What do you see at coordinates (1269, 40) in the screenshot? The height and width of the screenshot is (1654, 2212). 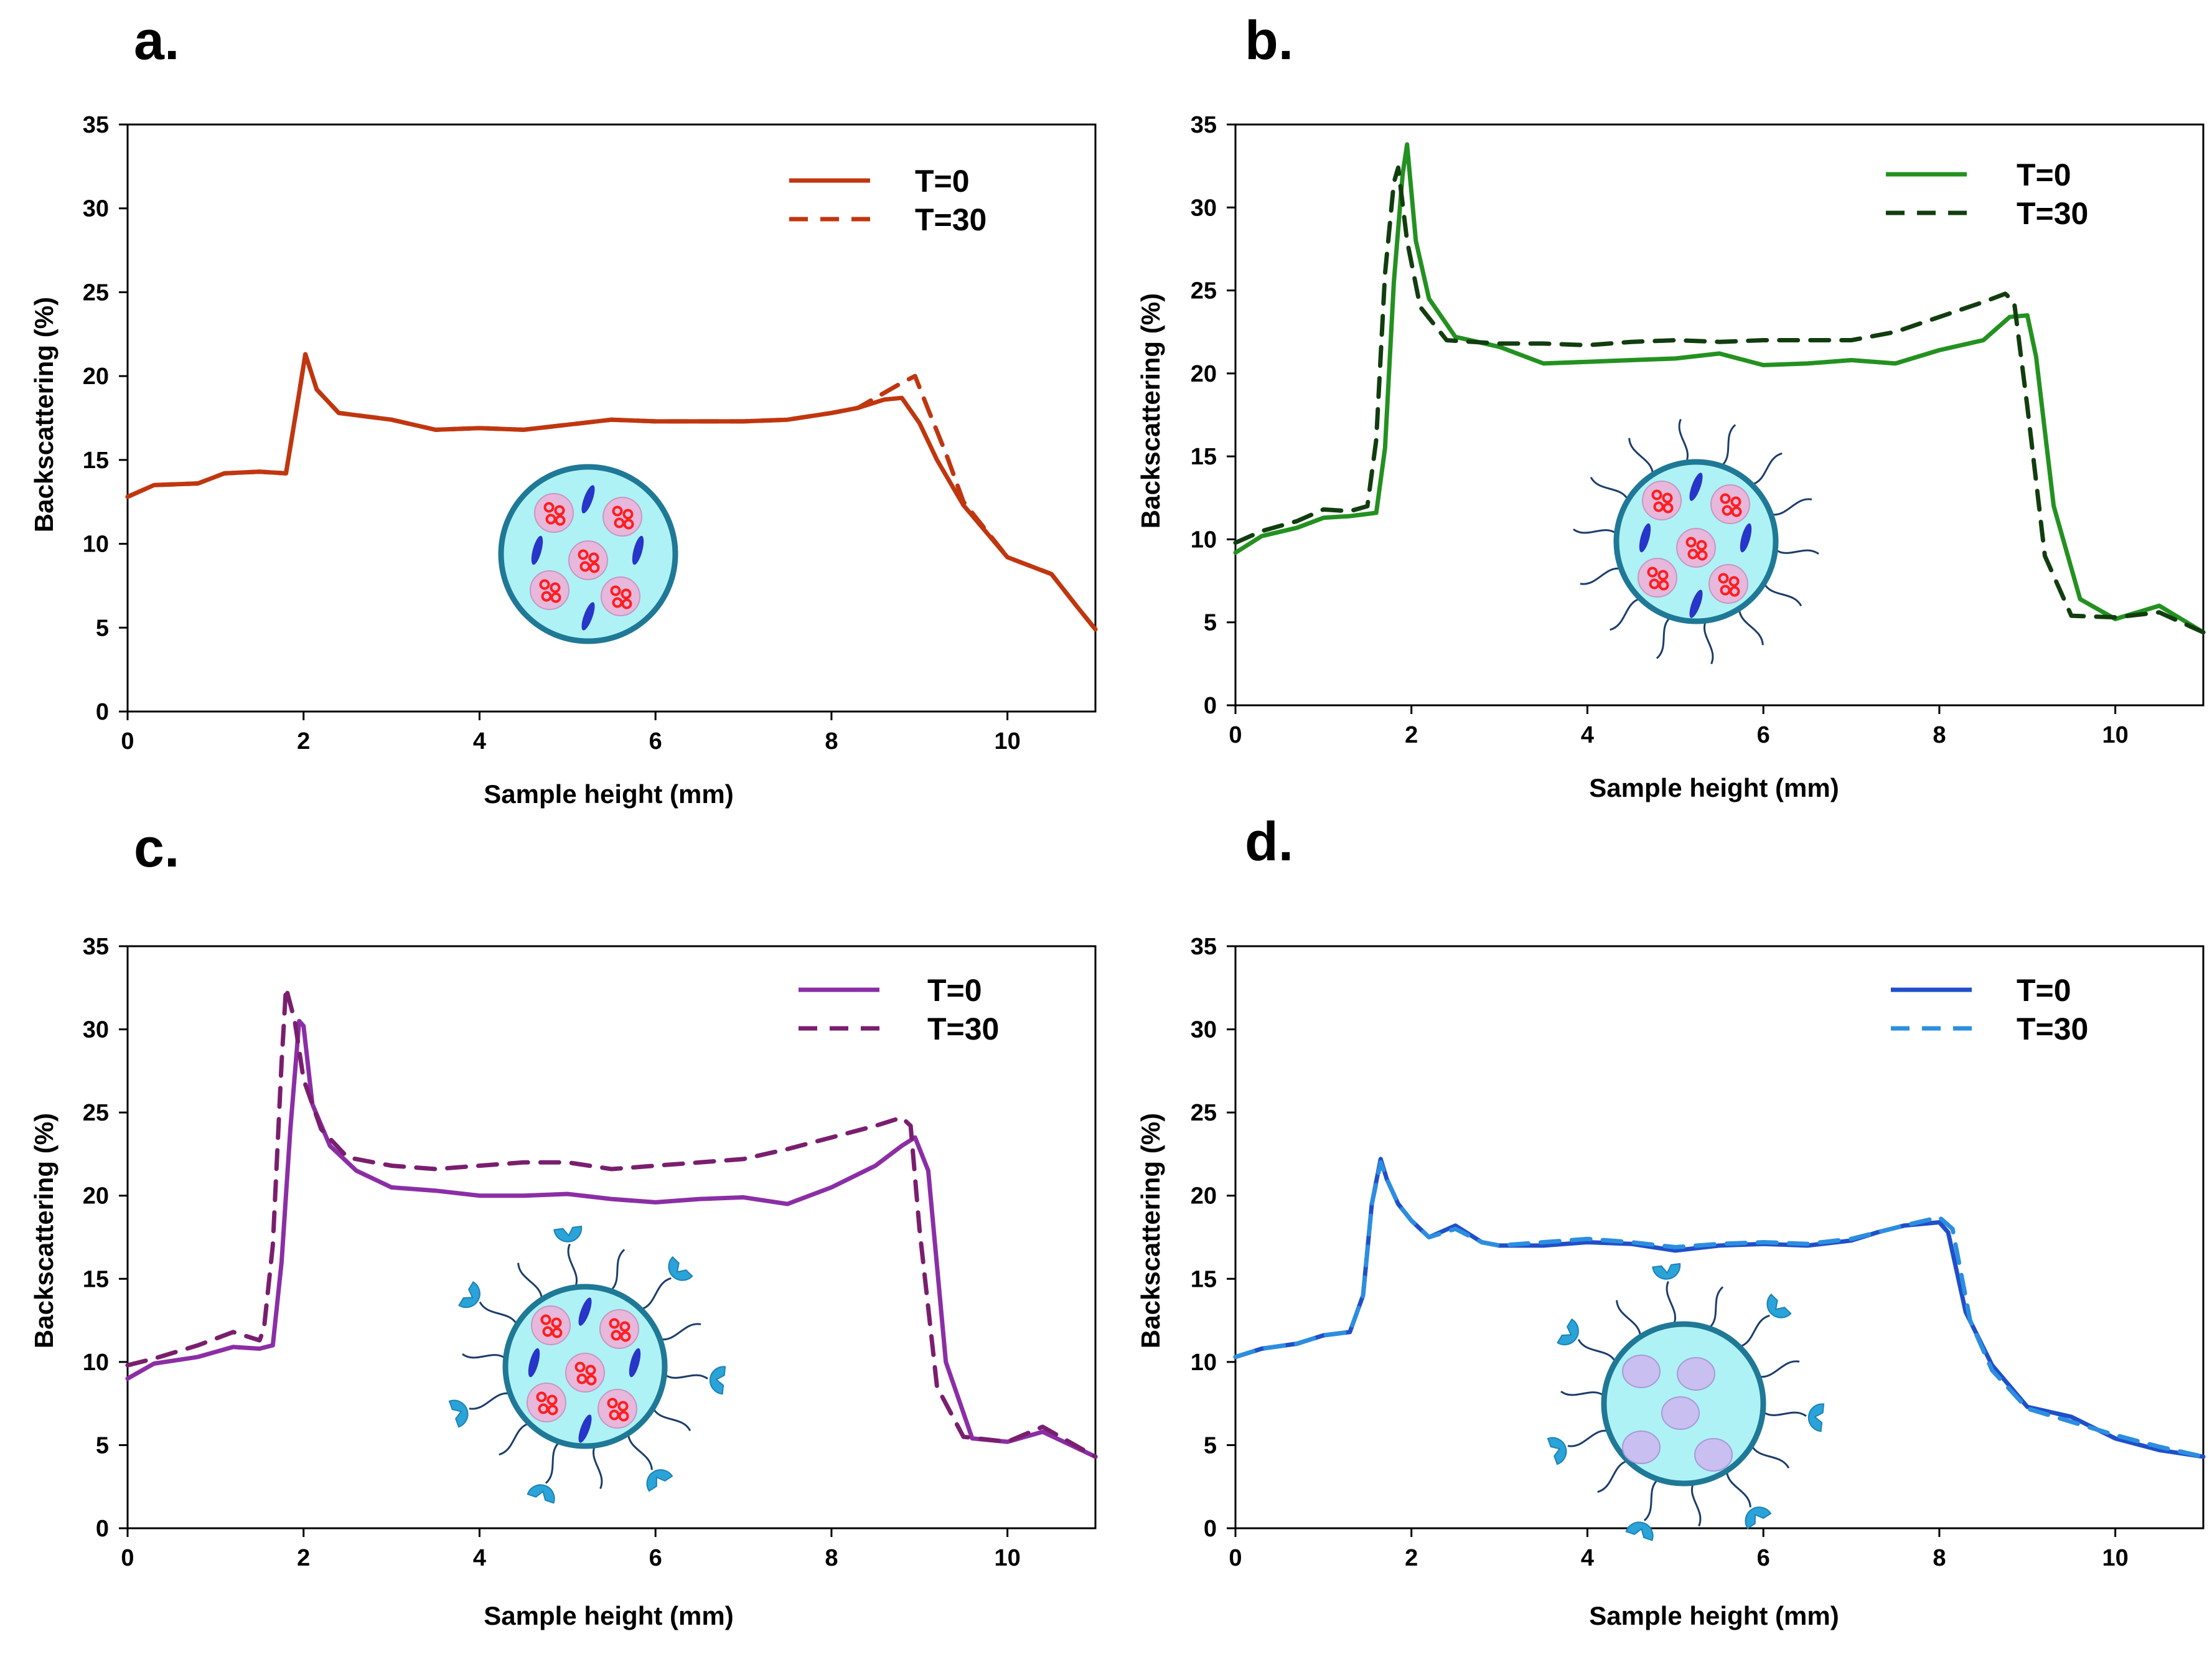 I see `panel-letter-b: b.` at bounding box center [1269, 40].